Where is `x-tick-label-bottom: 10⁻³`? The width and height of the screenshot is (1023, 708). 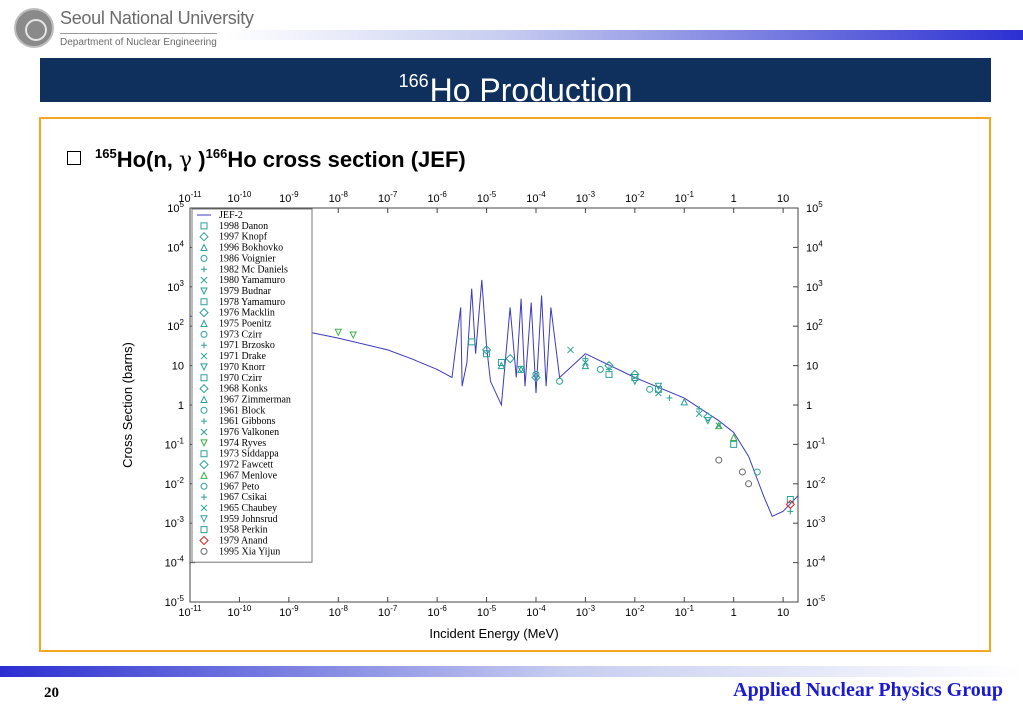
x-tick-label-bottom: 10⁻³ is located at coordinates (586, 611).